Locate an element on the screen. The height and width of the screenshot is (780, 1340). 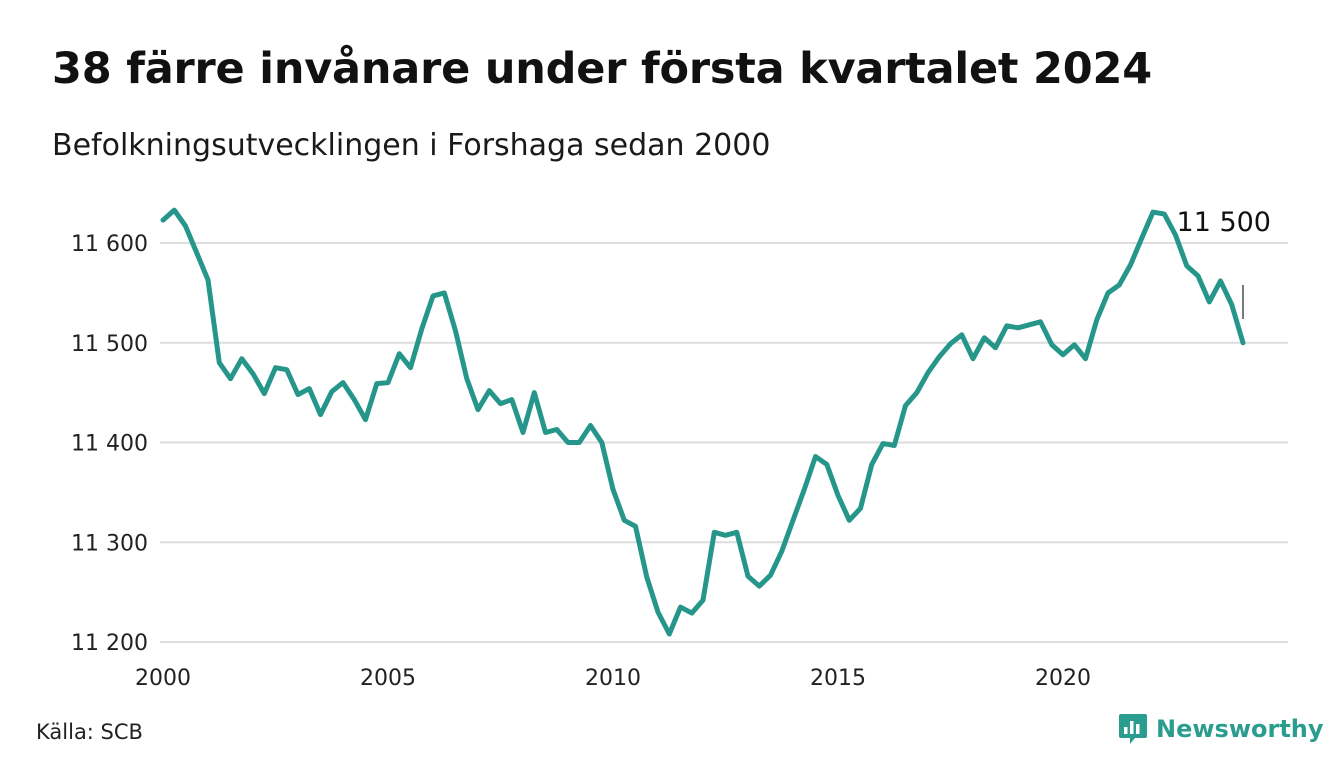
y-tick-label: 11 200 is located at coordinates (109, 643).